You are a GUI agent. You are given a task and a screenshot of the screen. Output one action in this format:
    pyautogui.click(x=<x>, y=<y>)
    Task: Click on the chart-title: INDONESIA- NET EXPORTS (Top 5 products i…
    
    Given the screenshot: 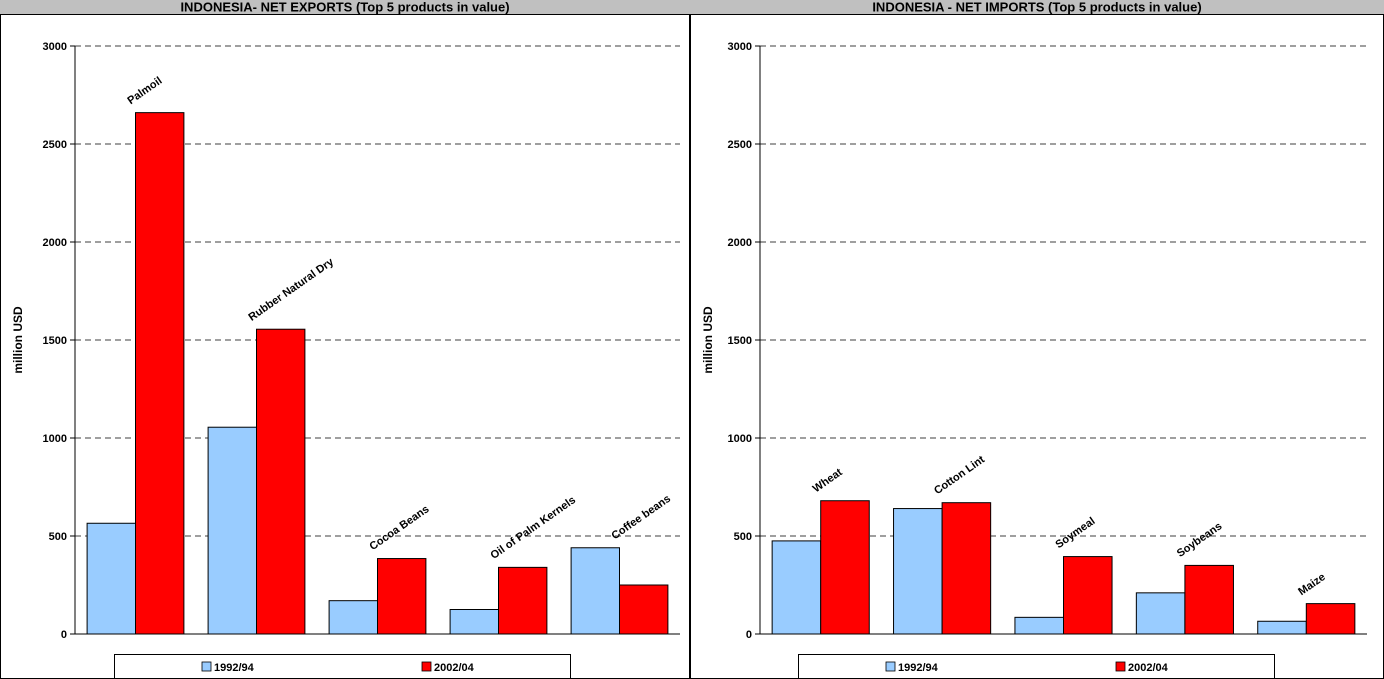 What is the action you would take?
    pyautogui.click(x=344, y=7)
    